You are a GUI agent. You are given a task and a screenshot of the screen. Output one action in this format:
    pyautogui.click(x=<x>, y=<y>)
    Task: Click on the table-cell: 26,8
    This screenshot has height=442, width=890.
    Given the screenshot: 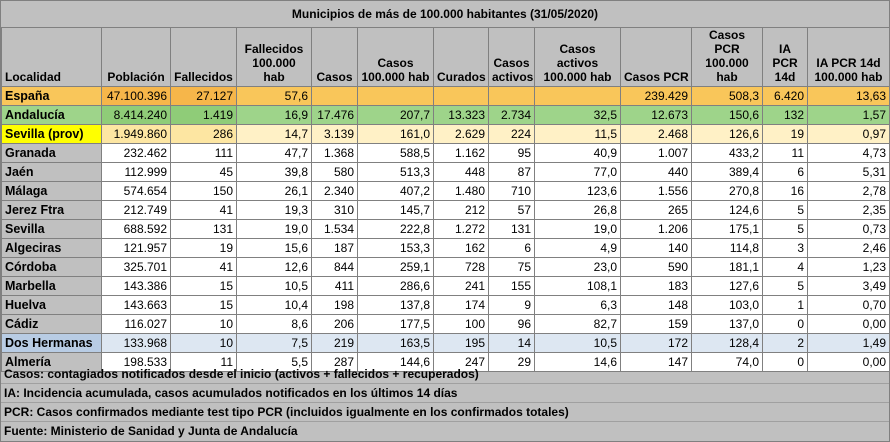 What is the action you would take?
    pyautogui.click(x=577, y=210)
    